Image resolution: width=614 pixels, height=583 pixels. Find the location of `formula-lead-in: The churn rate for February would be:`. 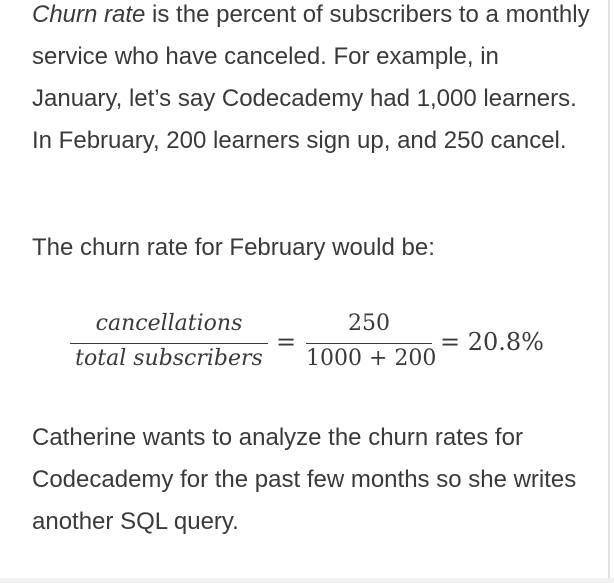

formula-lead-in: The churn rate for February would be: is located at coordinates (233, 247).